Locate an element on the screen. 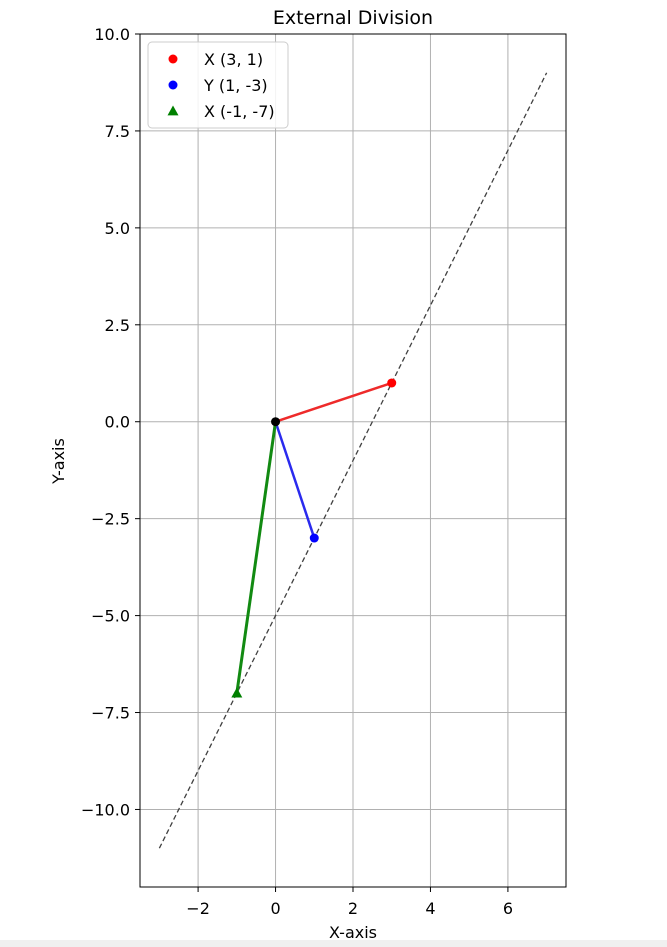  y-tick-label: −5.0 is located at coordinates (110, 616).